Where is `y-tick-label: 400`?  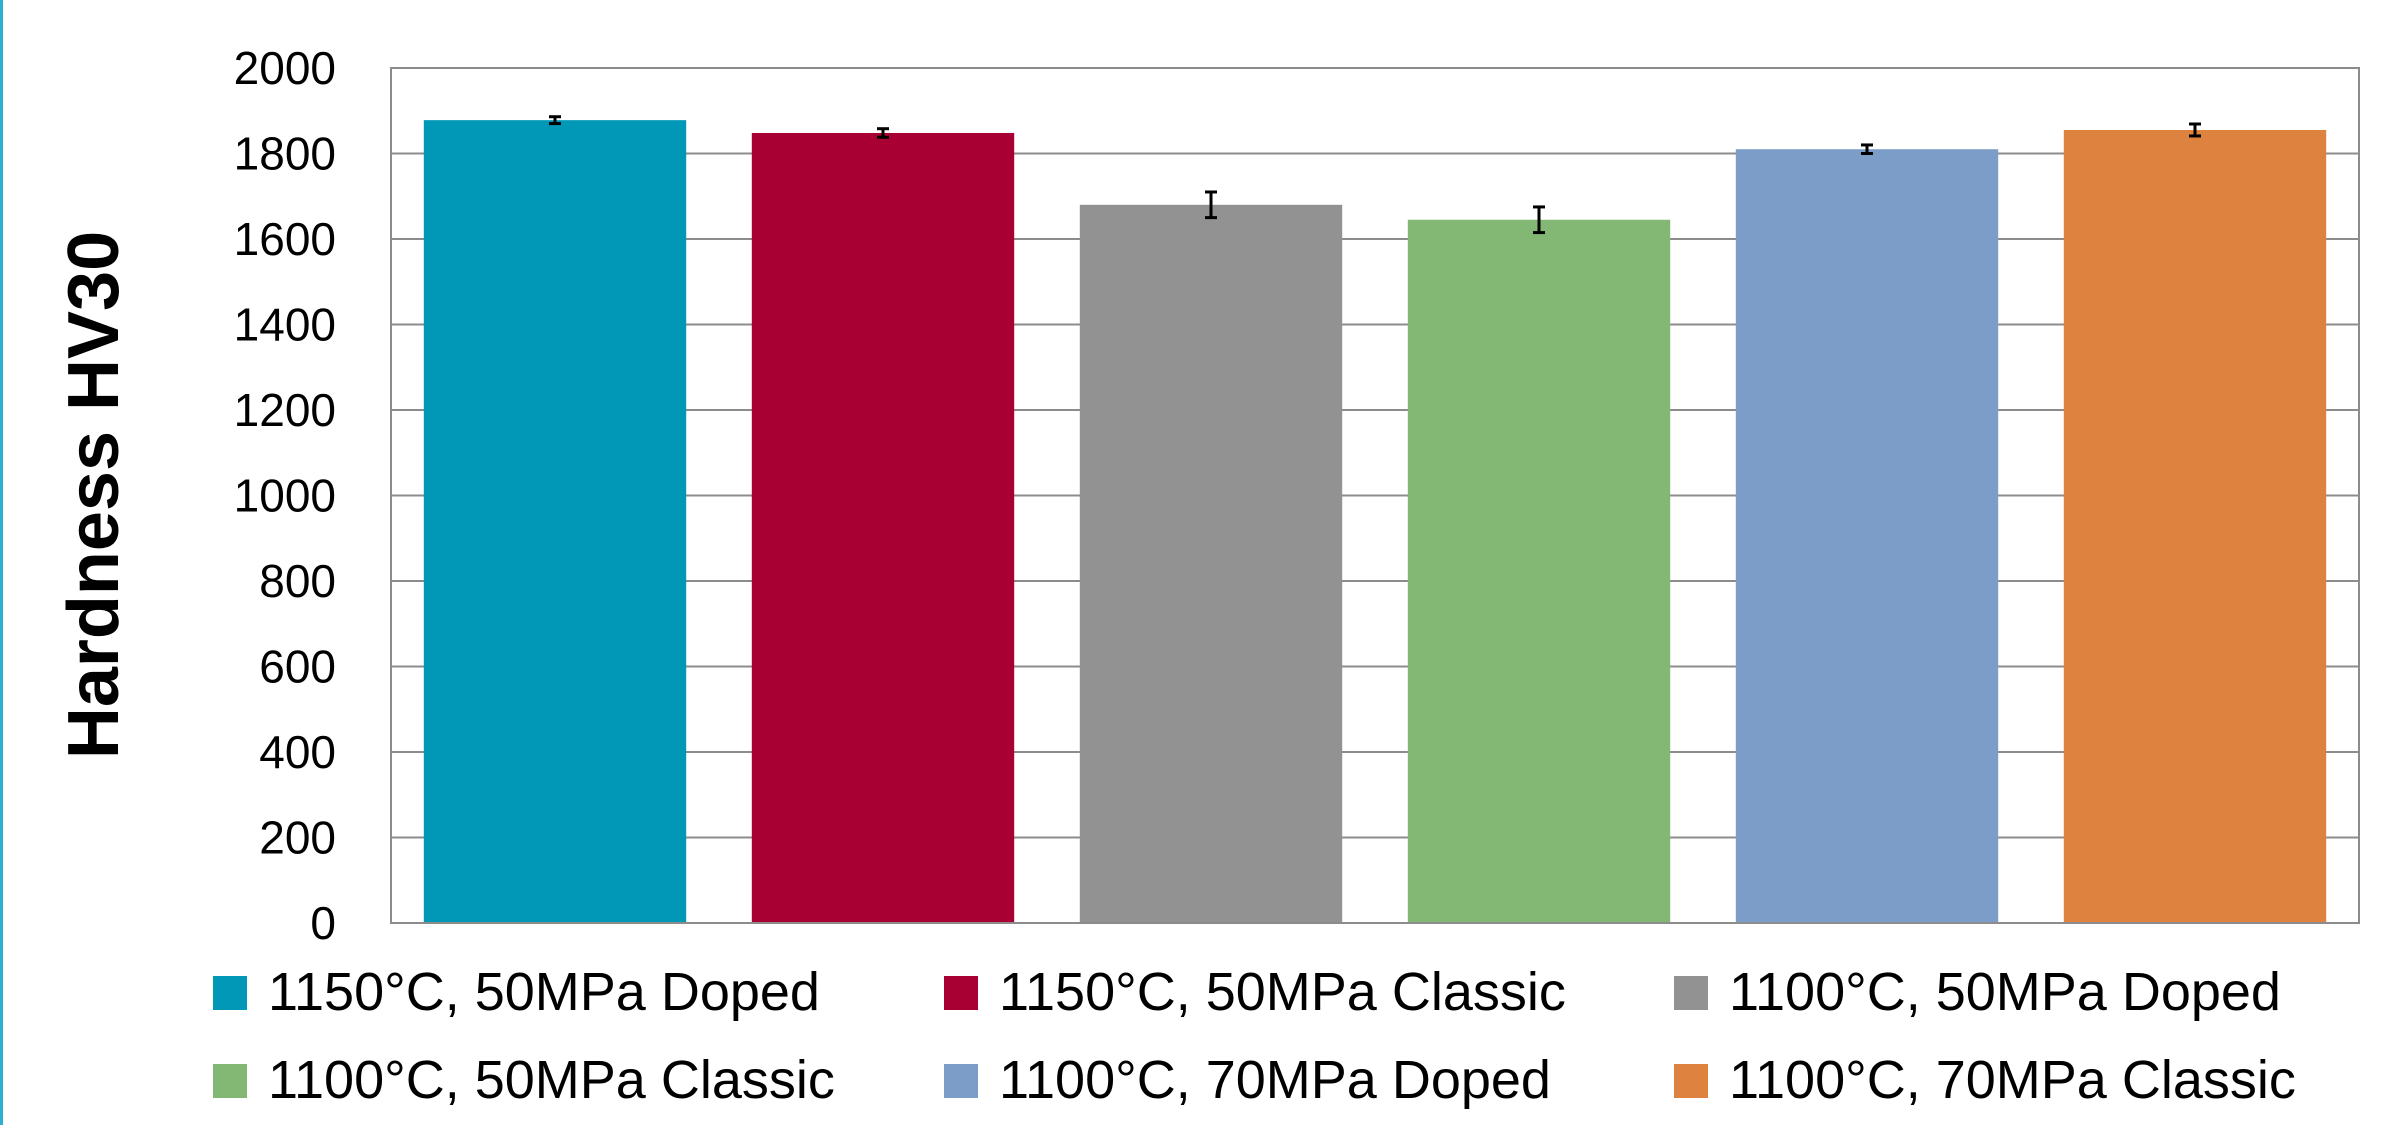
y-tick-label: 400 is located at coordinates (297, 752).